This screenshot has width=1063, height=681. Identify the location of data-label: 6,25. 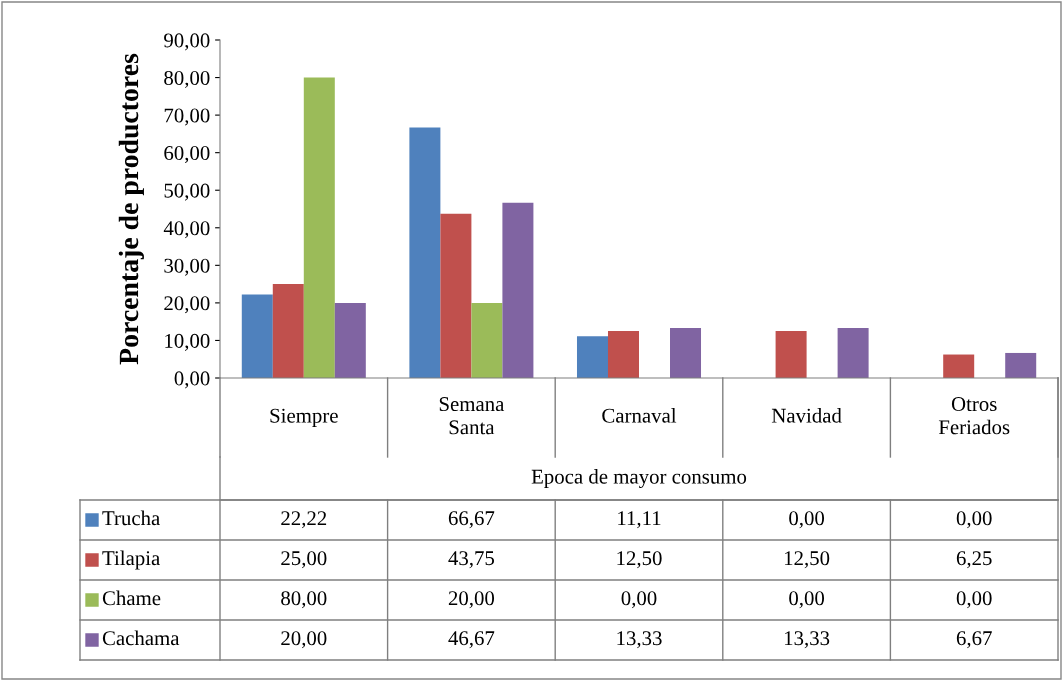
(974, 560).